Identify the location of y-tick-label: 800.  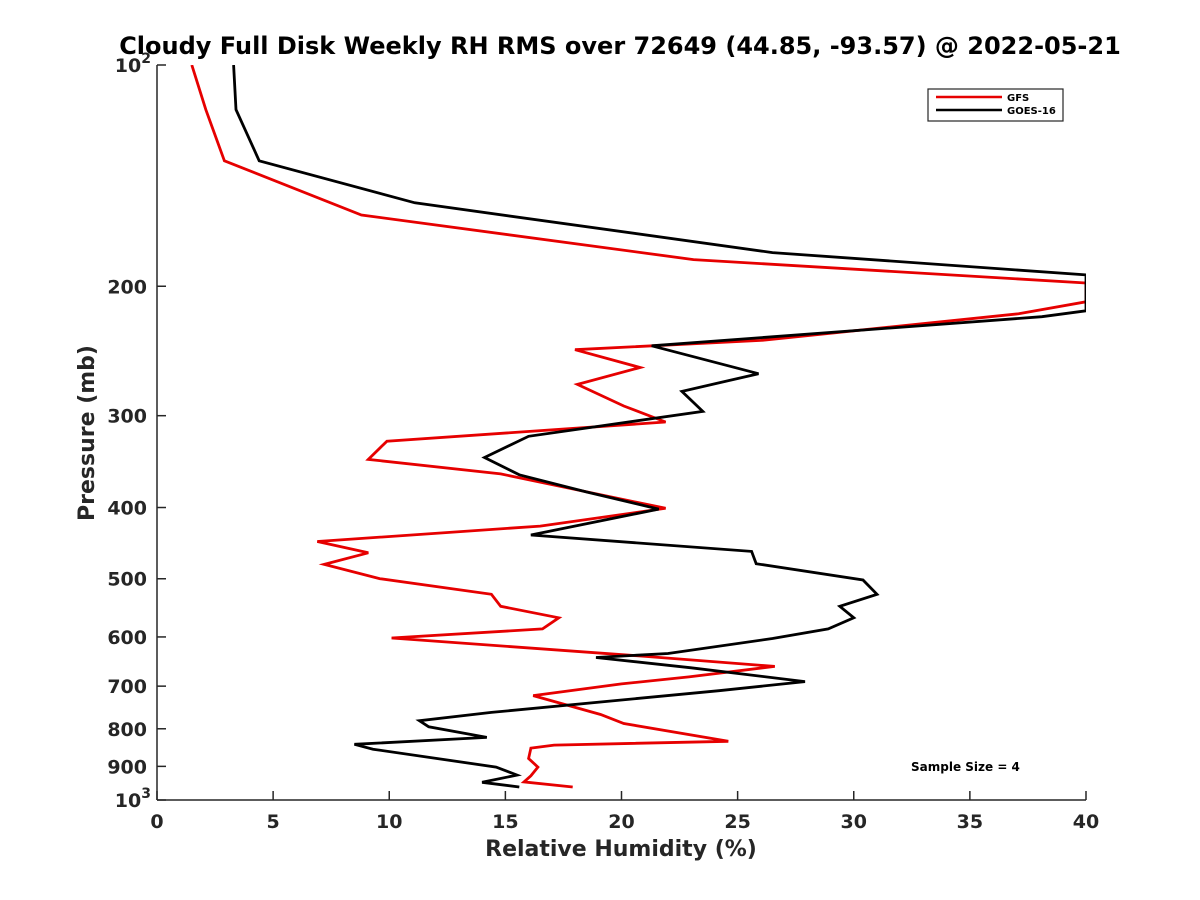
(127, 730).